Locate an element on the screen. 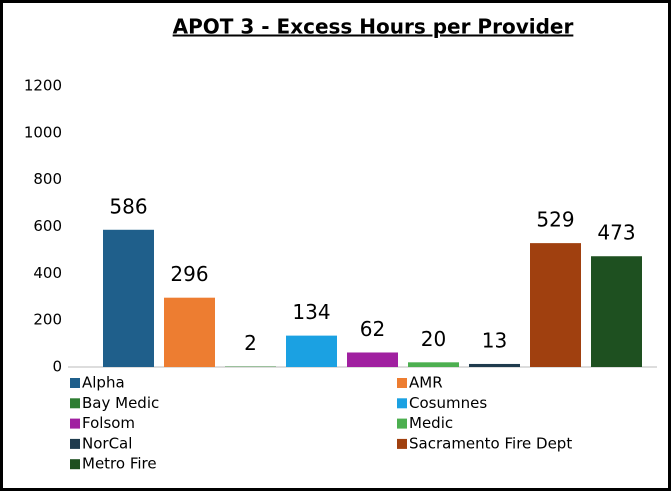 The height and width of the screenshot is (491, 671). y-tick-label: 0 is located at coordinates (57, 367).